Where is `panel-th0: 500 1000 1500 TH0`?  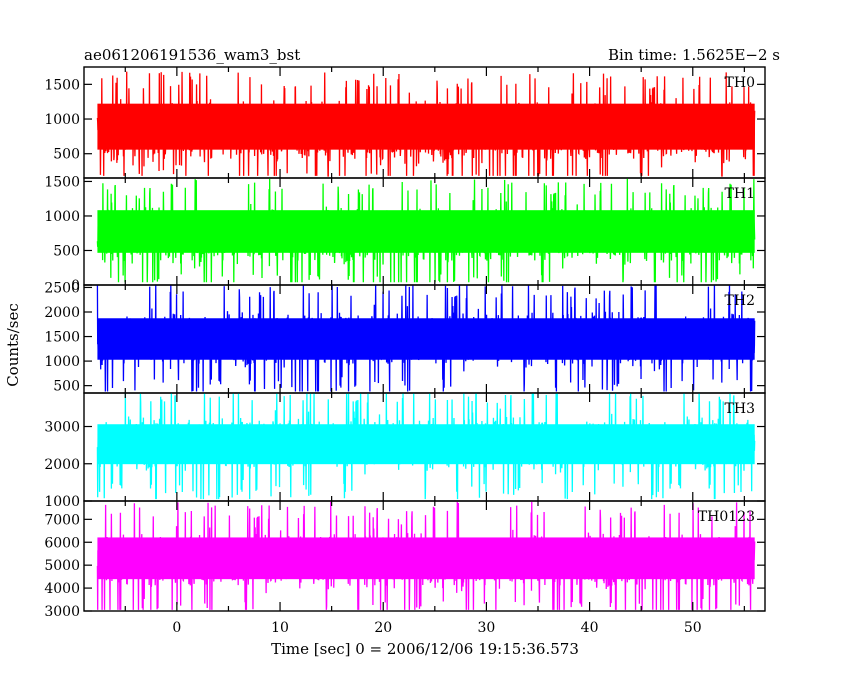 panel-th0: 500 1000 1500 TH0 is located at coordinates (405, 122).